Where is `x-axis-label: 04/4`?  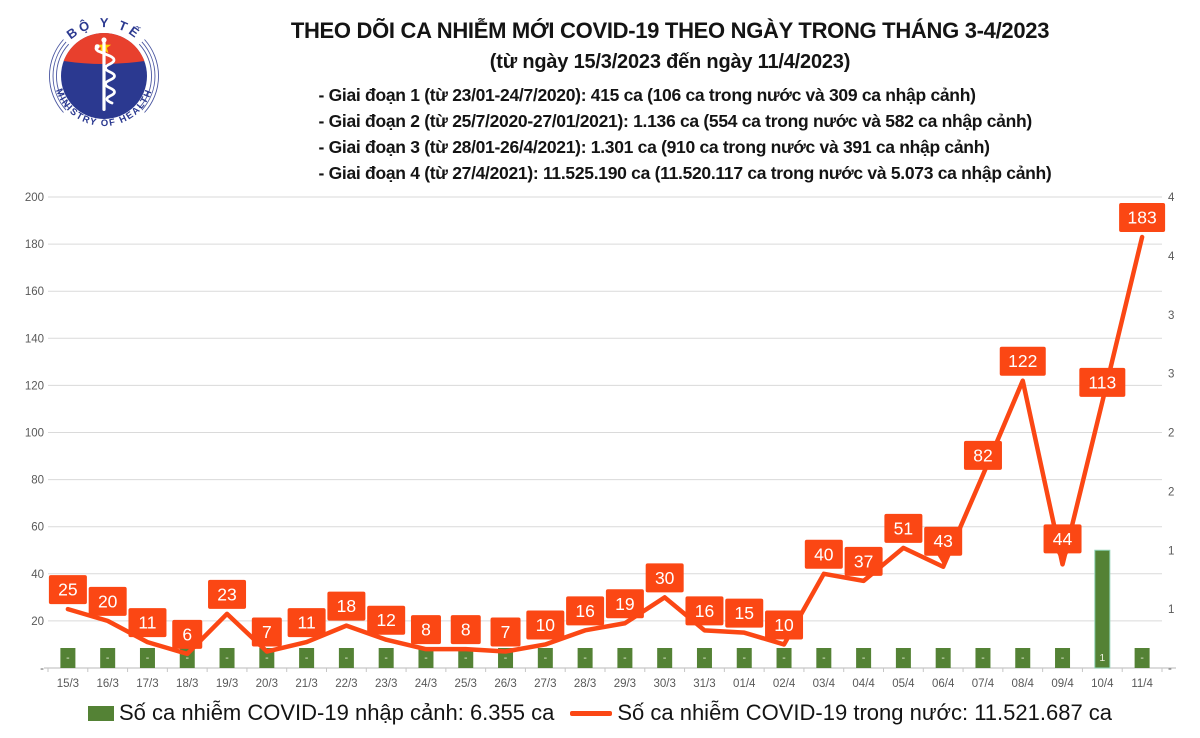
x-axis-label: 04/4 is located at coordinates (863, 684).